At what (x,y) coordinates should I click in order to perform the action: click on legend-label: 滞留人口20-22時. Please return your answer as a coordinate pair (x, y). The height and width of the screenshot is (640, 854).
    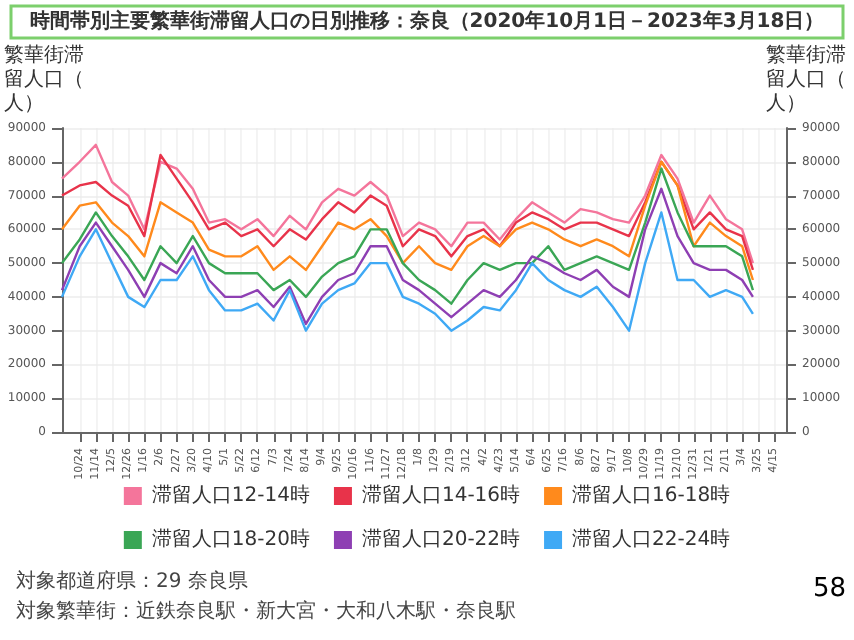
    Looking at the image, I should click on (441, 539).